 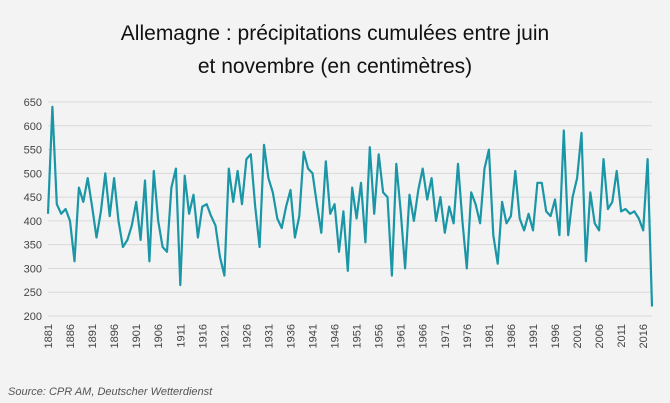 What do you see at coordinates (33, 222) in the screenshot?
I see `y-tick-label: 400` at bounding box center [33, 222].